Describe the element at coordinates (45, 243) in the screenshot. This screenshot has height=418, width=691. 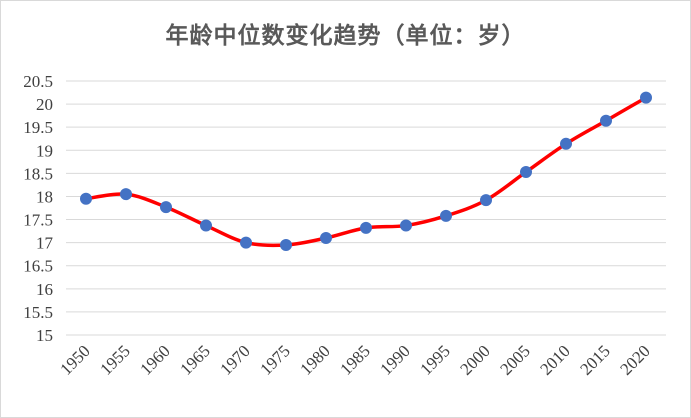
I see `y-tick-label: 17` at that location.